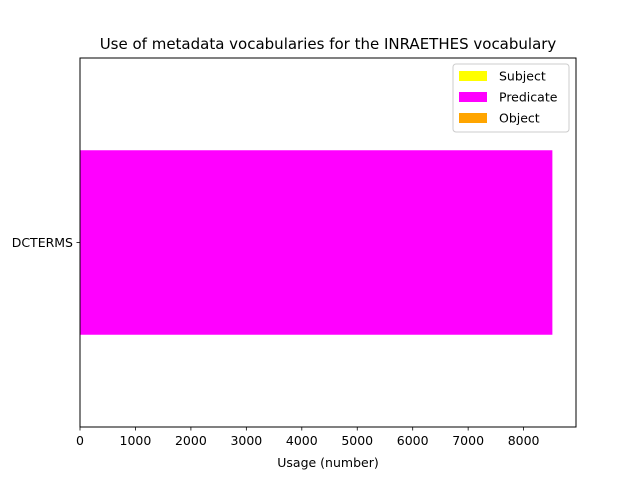  I want to click on x-tick-label: 0, so click(80, 440).